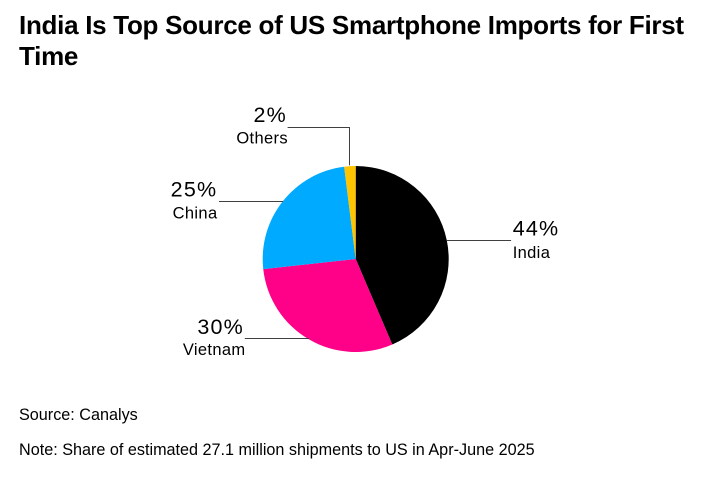 Image resolution: width=712 pixels, height=486 pixels. I want to click on svg-text: 2%, so click(270, 115).